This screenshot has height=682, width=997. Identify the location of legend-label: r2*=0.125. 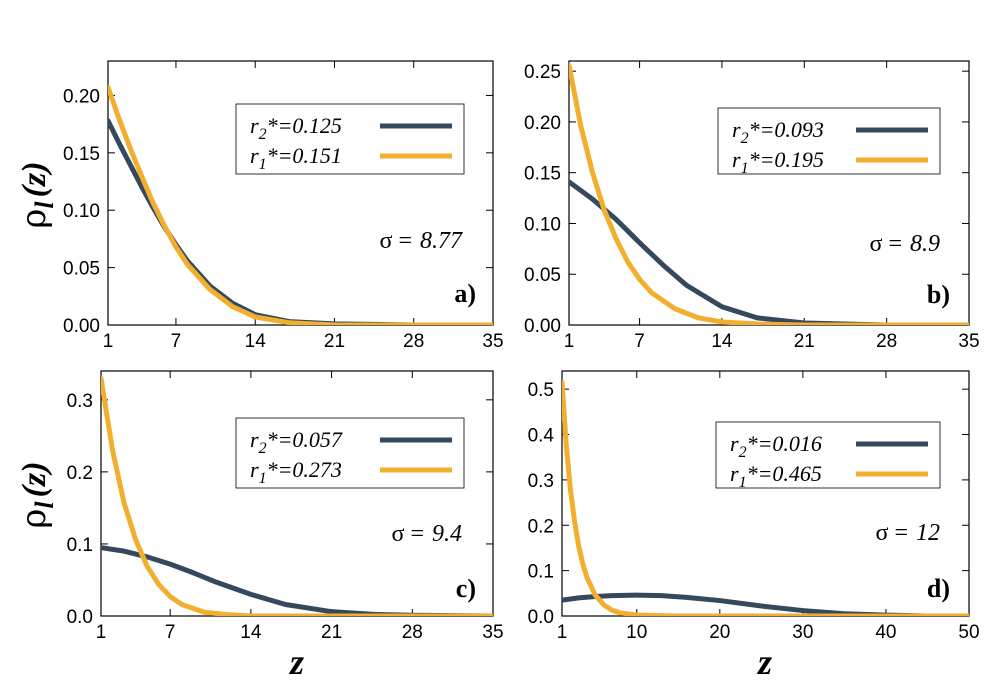
(296, 128).